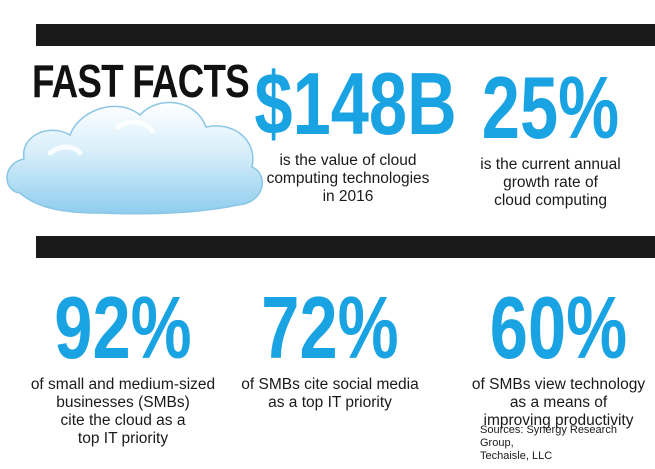 The width and height of the screenshot is (655, 469). What do you see at coordinates (123, 438) in the screenshot?
I see `stat-desc-line: top IT priority` at bounding box center [123, 438].